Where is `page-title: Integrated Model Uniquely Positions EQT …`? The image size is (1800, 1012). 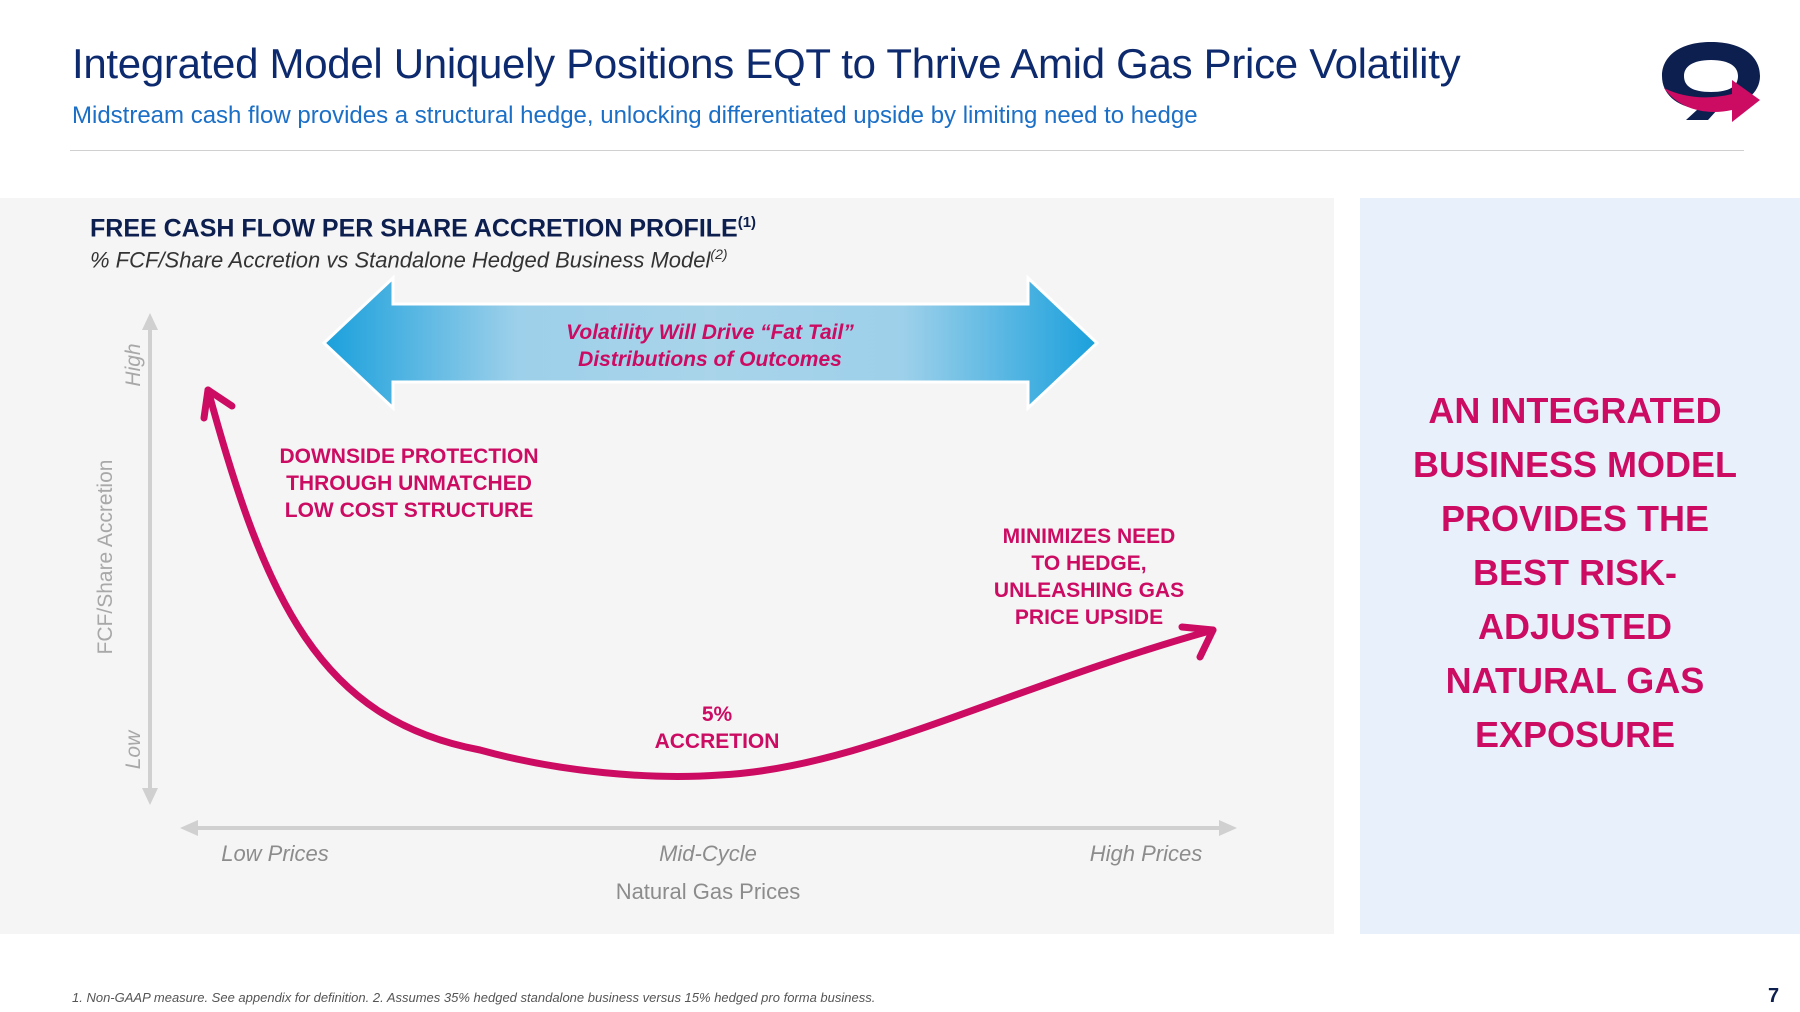
page-title: Integrated Model Uniquely Positions EQT … is located at coordinates (766, 63).